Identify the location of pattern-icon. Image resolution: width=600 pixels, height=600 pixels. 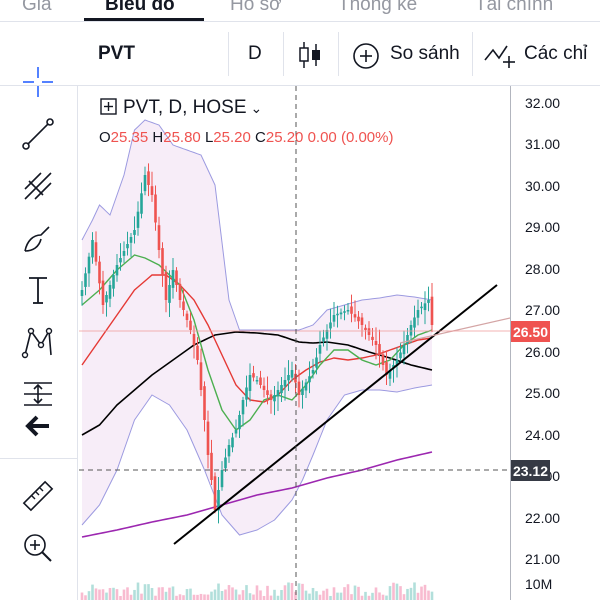
(38, 342).